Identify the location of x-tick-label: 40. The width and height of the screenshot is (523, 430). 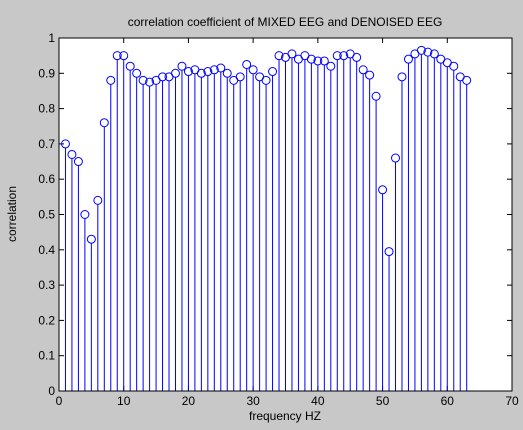
(318, 401).